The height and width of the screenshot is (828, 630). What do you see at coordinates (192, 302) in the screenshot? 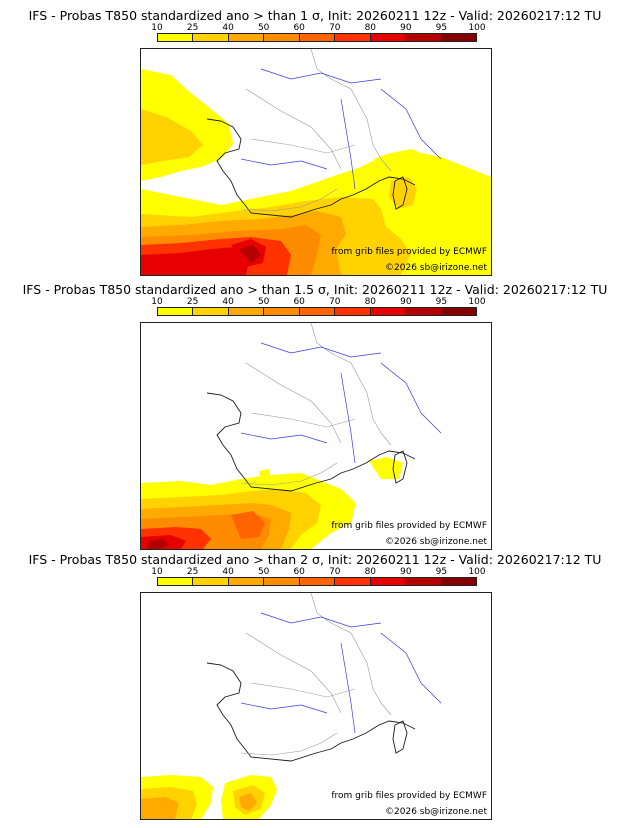
I see `colorbar-tick: 25` at bounding box center [192, 302].